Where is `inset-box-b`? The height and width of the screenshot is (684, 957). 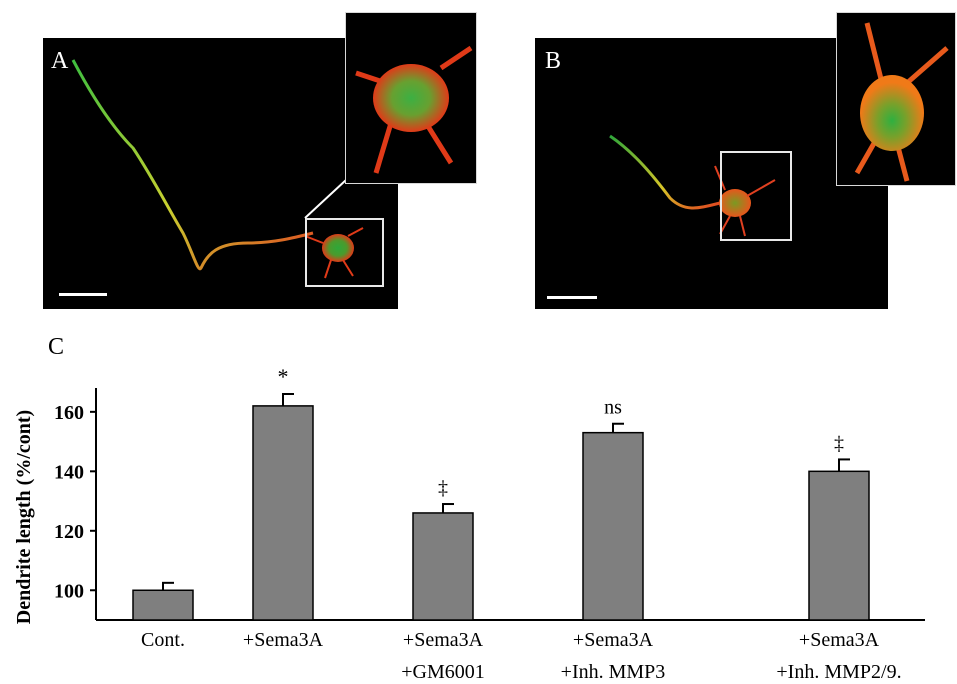
inset-box-b is located at coordinates (756, 196).